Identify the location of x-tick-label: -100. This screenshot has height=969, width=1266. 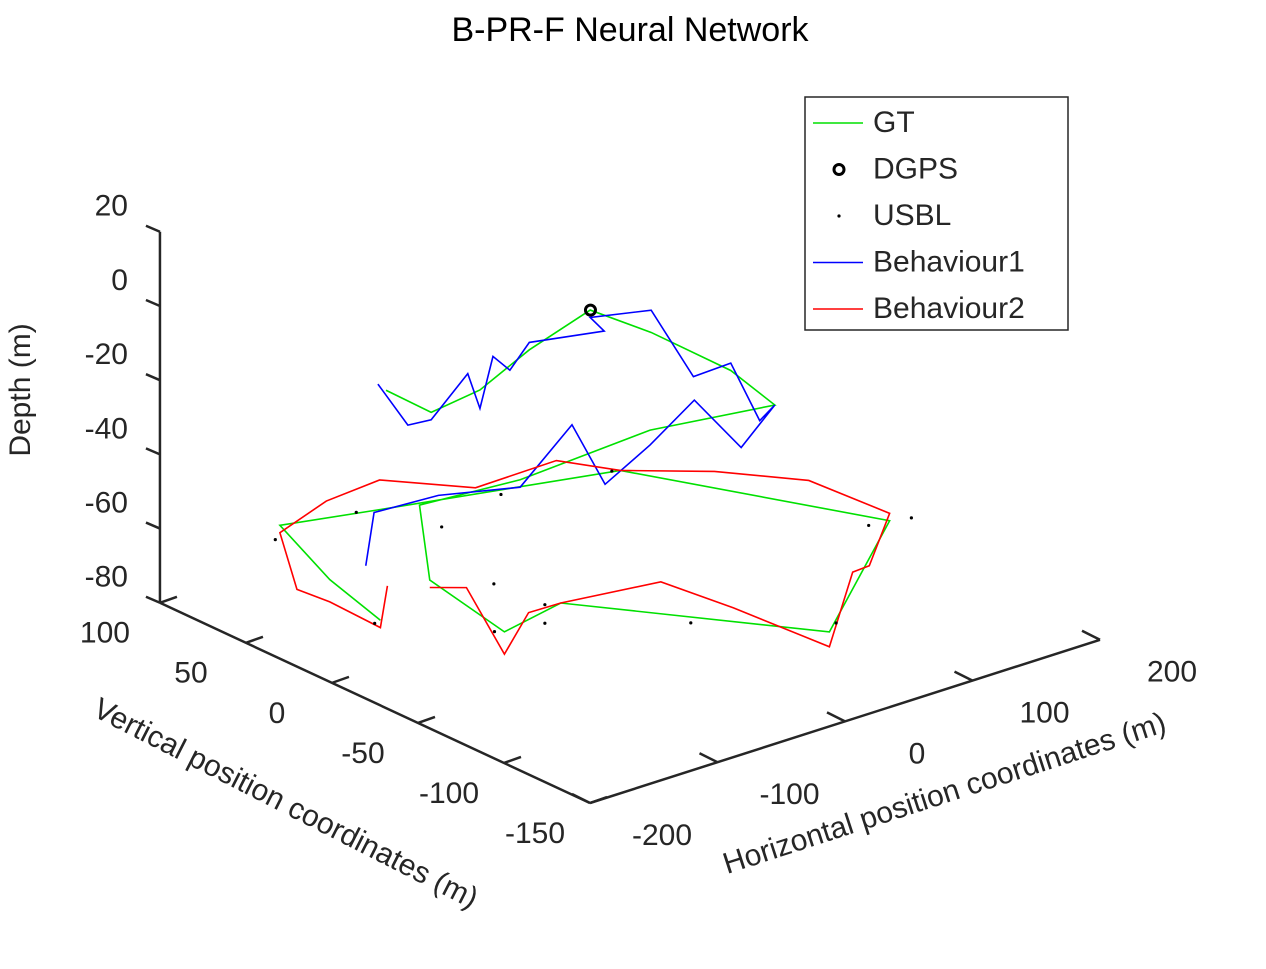
(789, 794).